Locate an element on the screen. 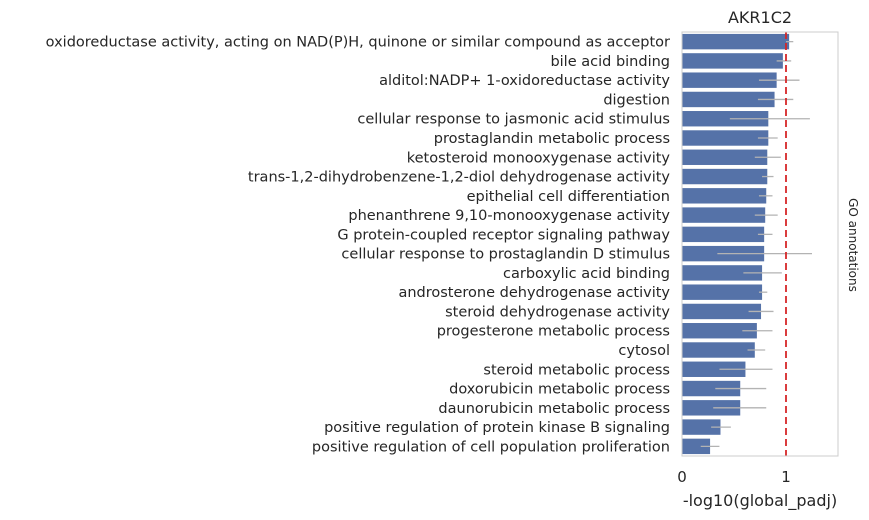 The height and width of the screenshot is (520, 869). x-tick-label: 0 is located at coordinates (682, 477).